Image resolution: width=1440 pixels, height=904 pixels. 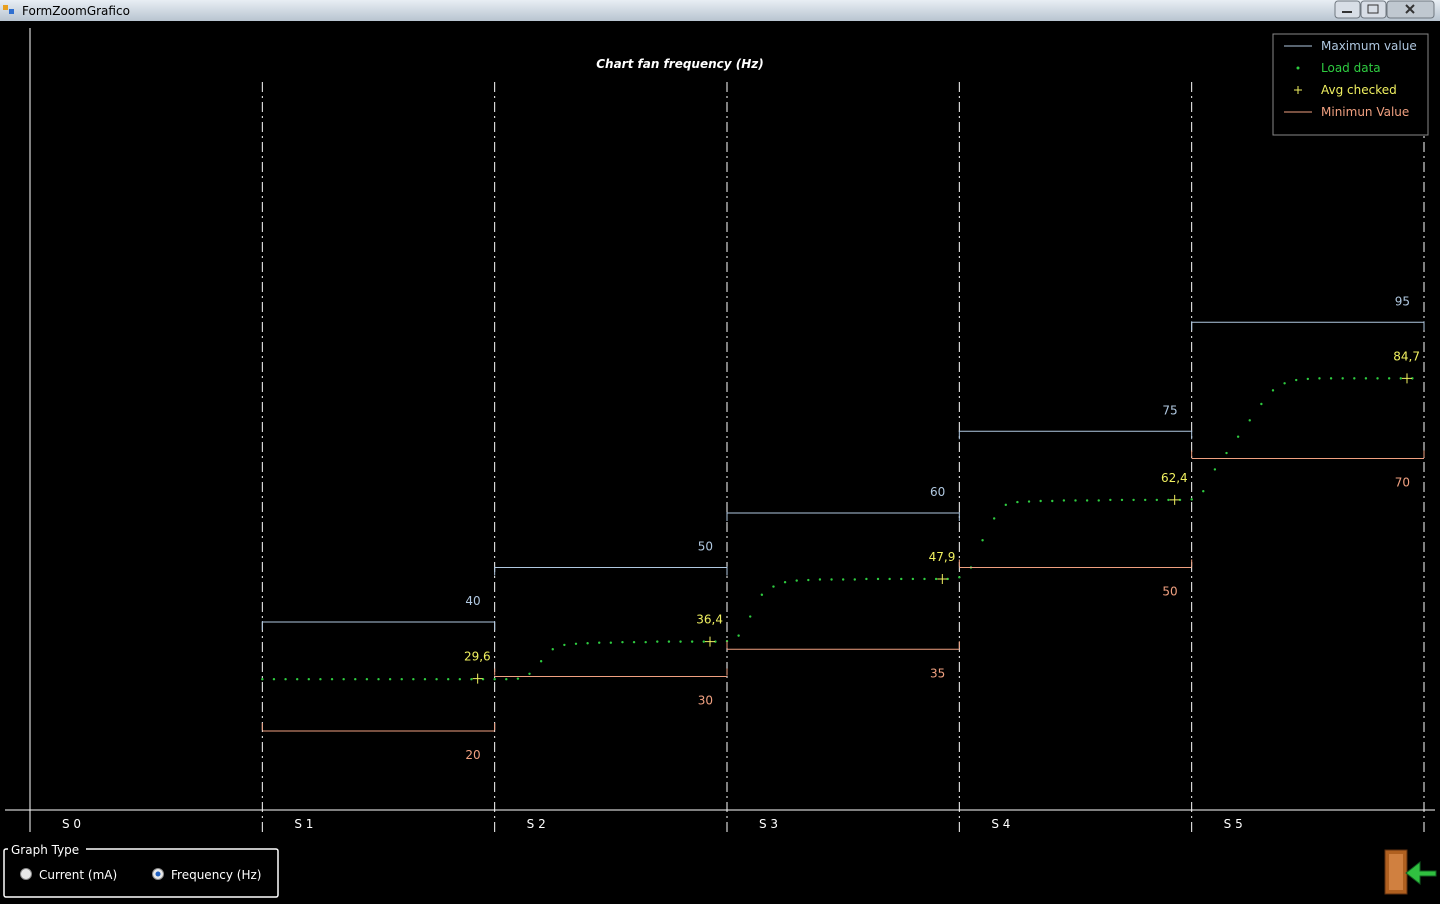 I want to click on radio-group: Current (mA) Frequency (Hz), so click(x=141, y=875).